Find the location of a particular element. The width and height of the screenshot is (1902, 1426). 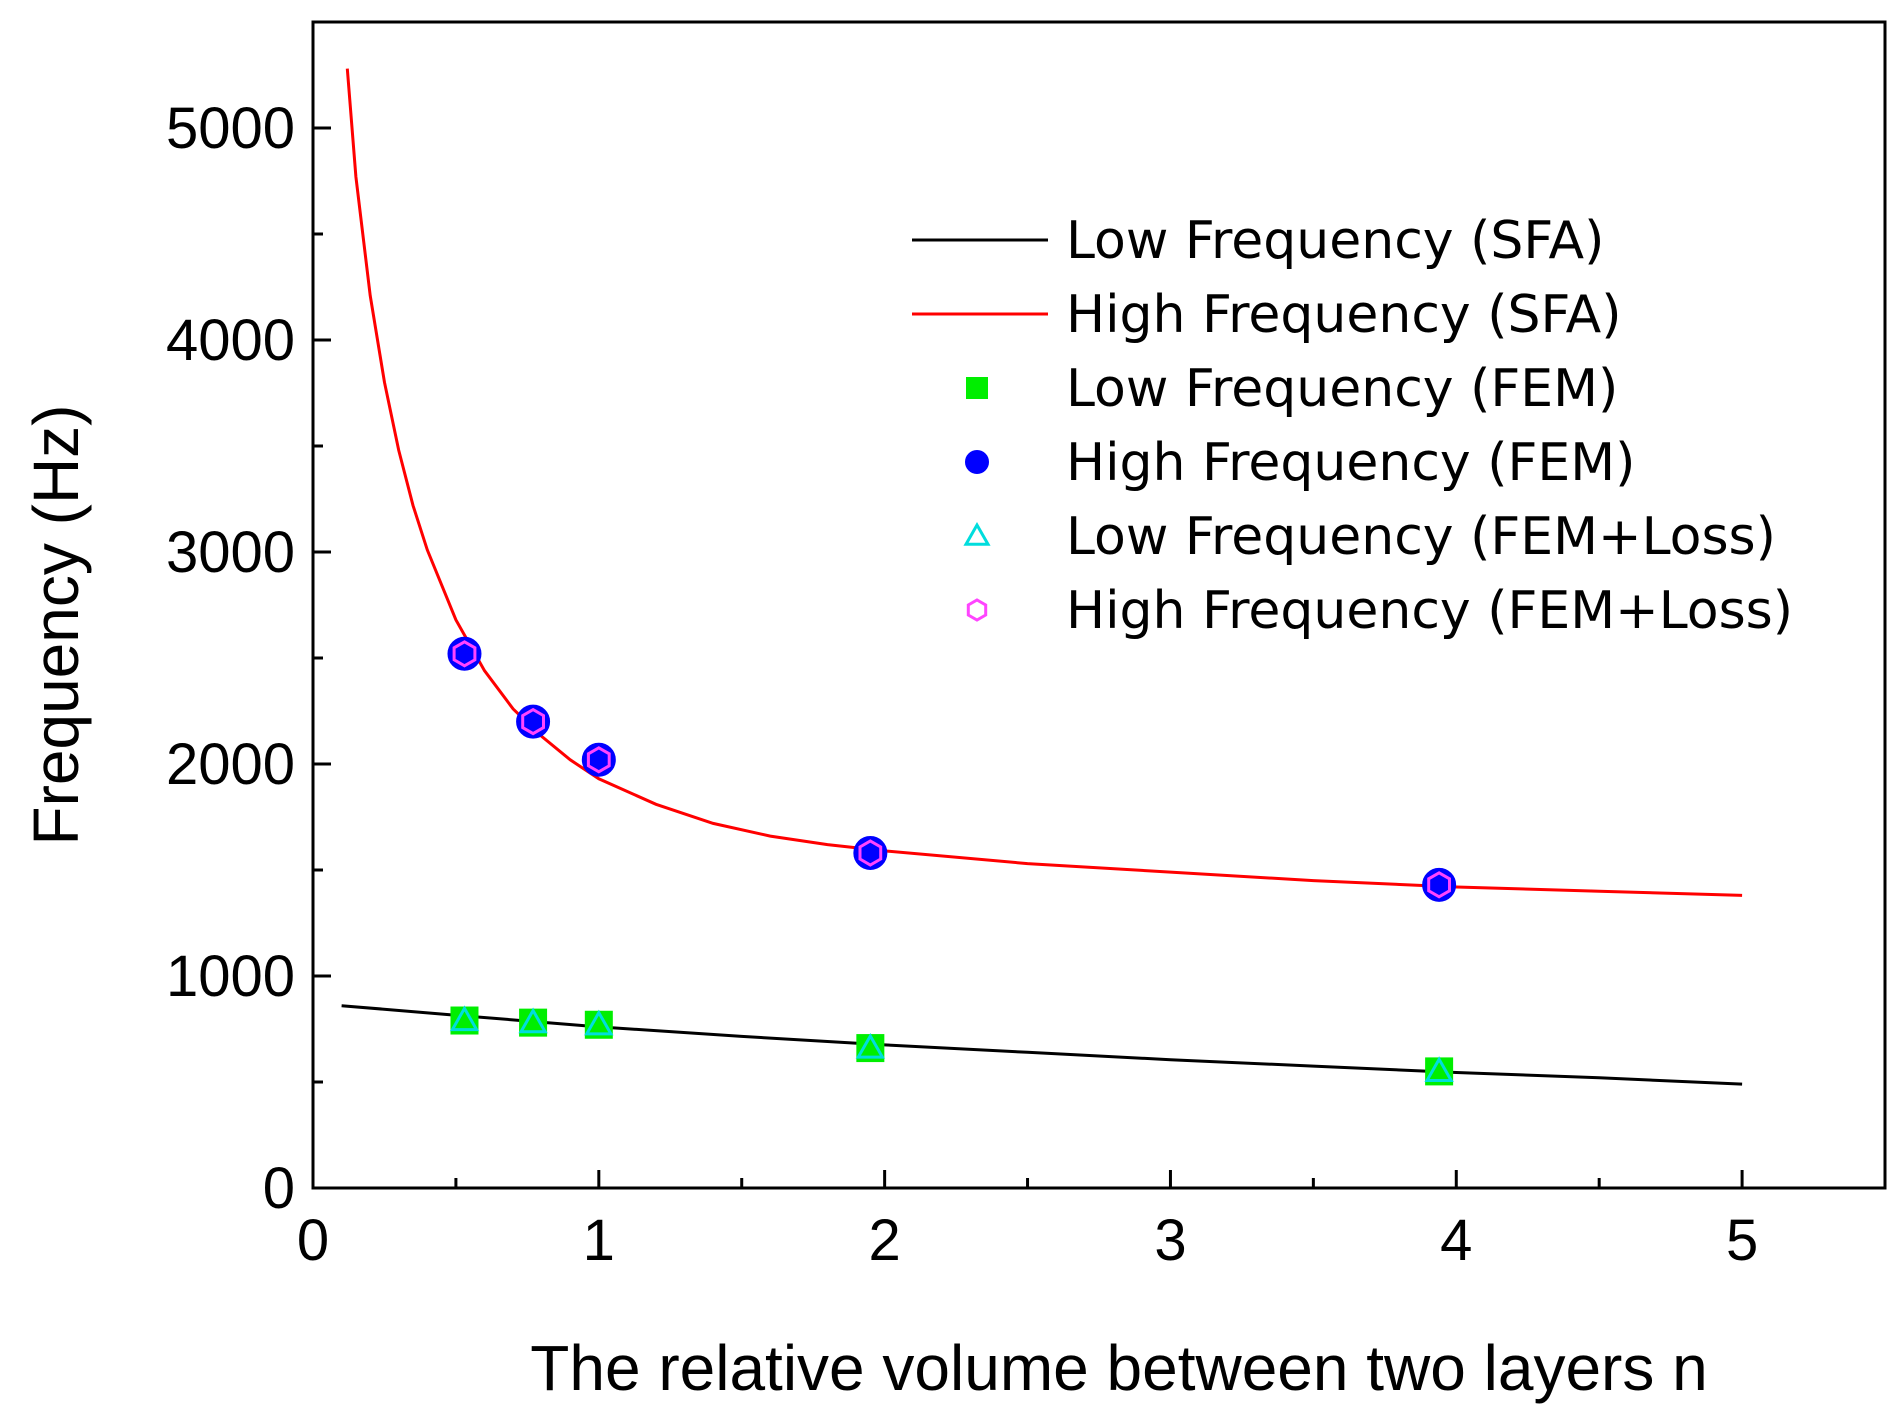

legend-item: Low Frequency (SFA) is located at coordinates (1258, 241).